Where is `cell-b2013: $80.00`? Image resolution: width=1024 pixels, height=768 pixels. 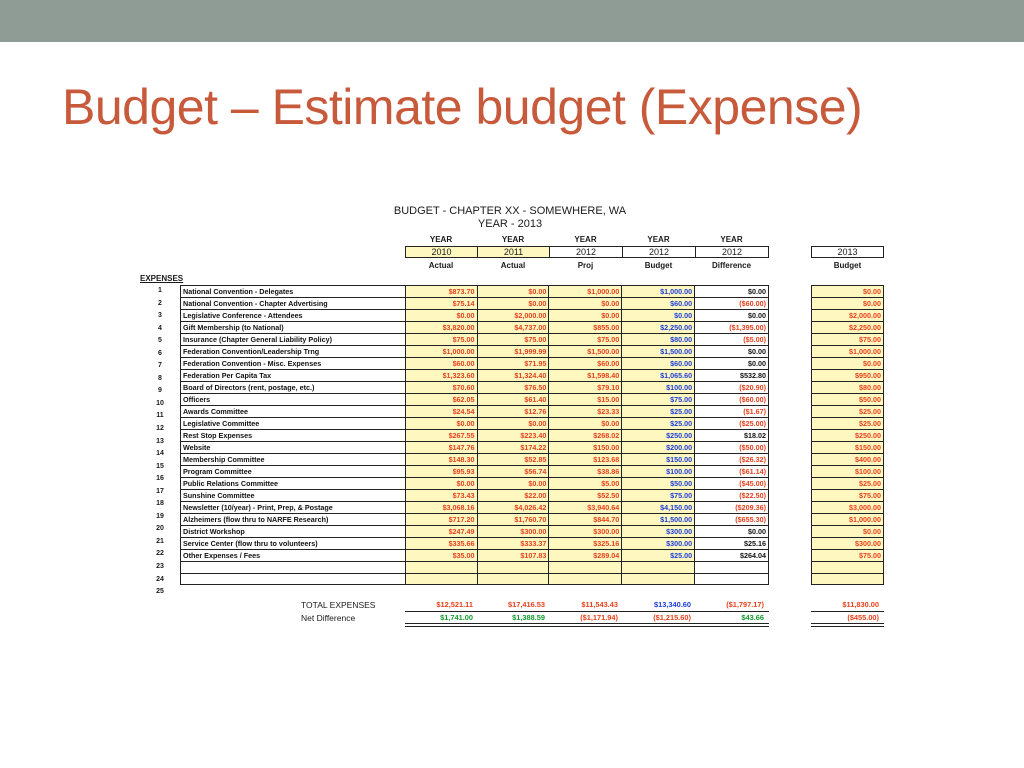 cell-b2013: $80.00 is located at coordinates (847, 387).